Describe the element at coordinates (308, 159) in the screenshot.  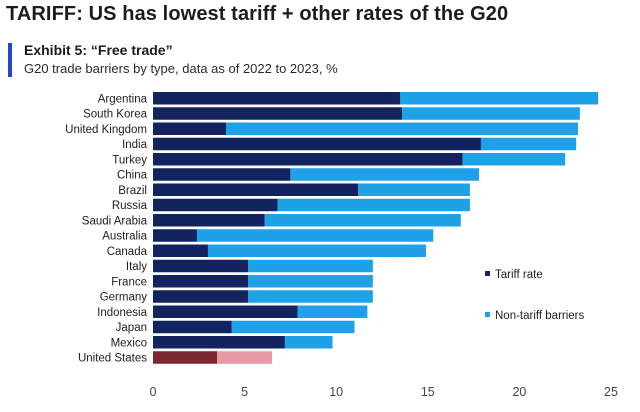
I see `bar-tariff-rate-turkey` at that location.